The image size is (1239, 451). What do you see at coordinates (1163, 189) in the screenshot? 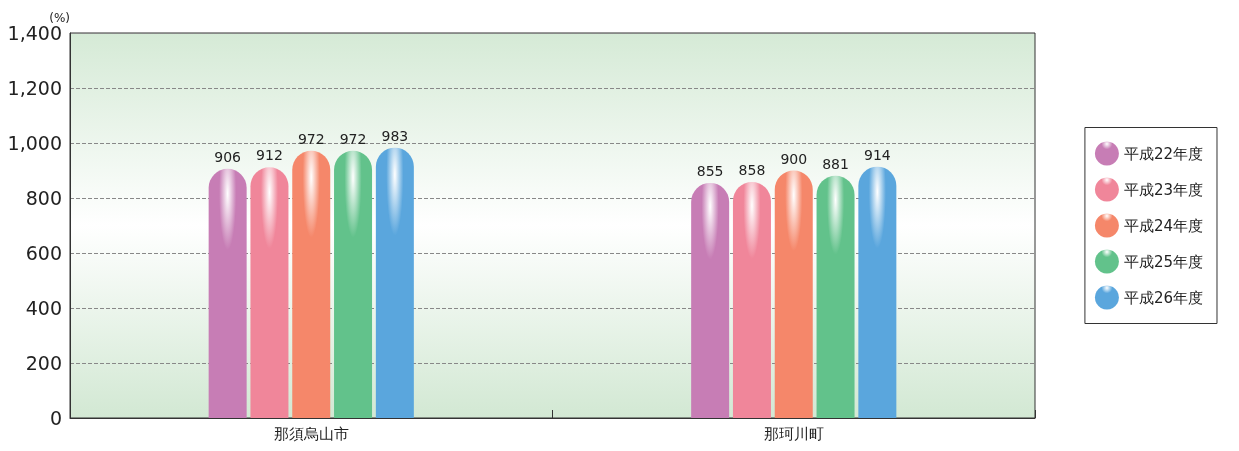
I see `legend-label: 平成23年度` at bounding box center [1163, 189].